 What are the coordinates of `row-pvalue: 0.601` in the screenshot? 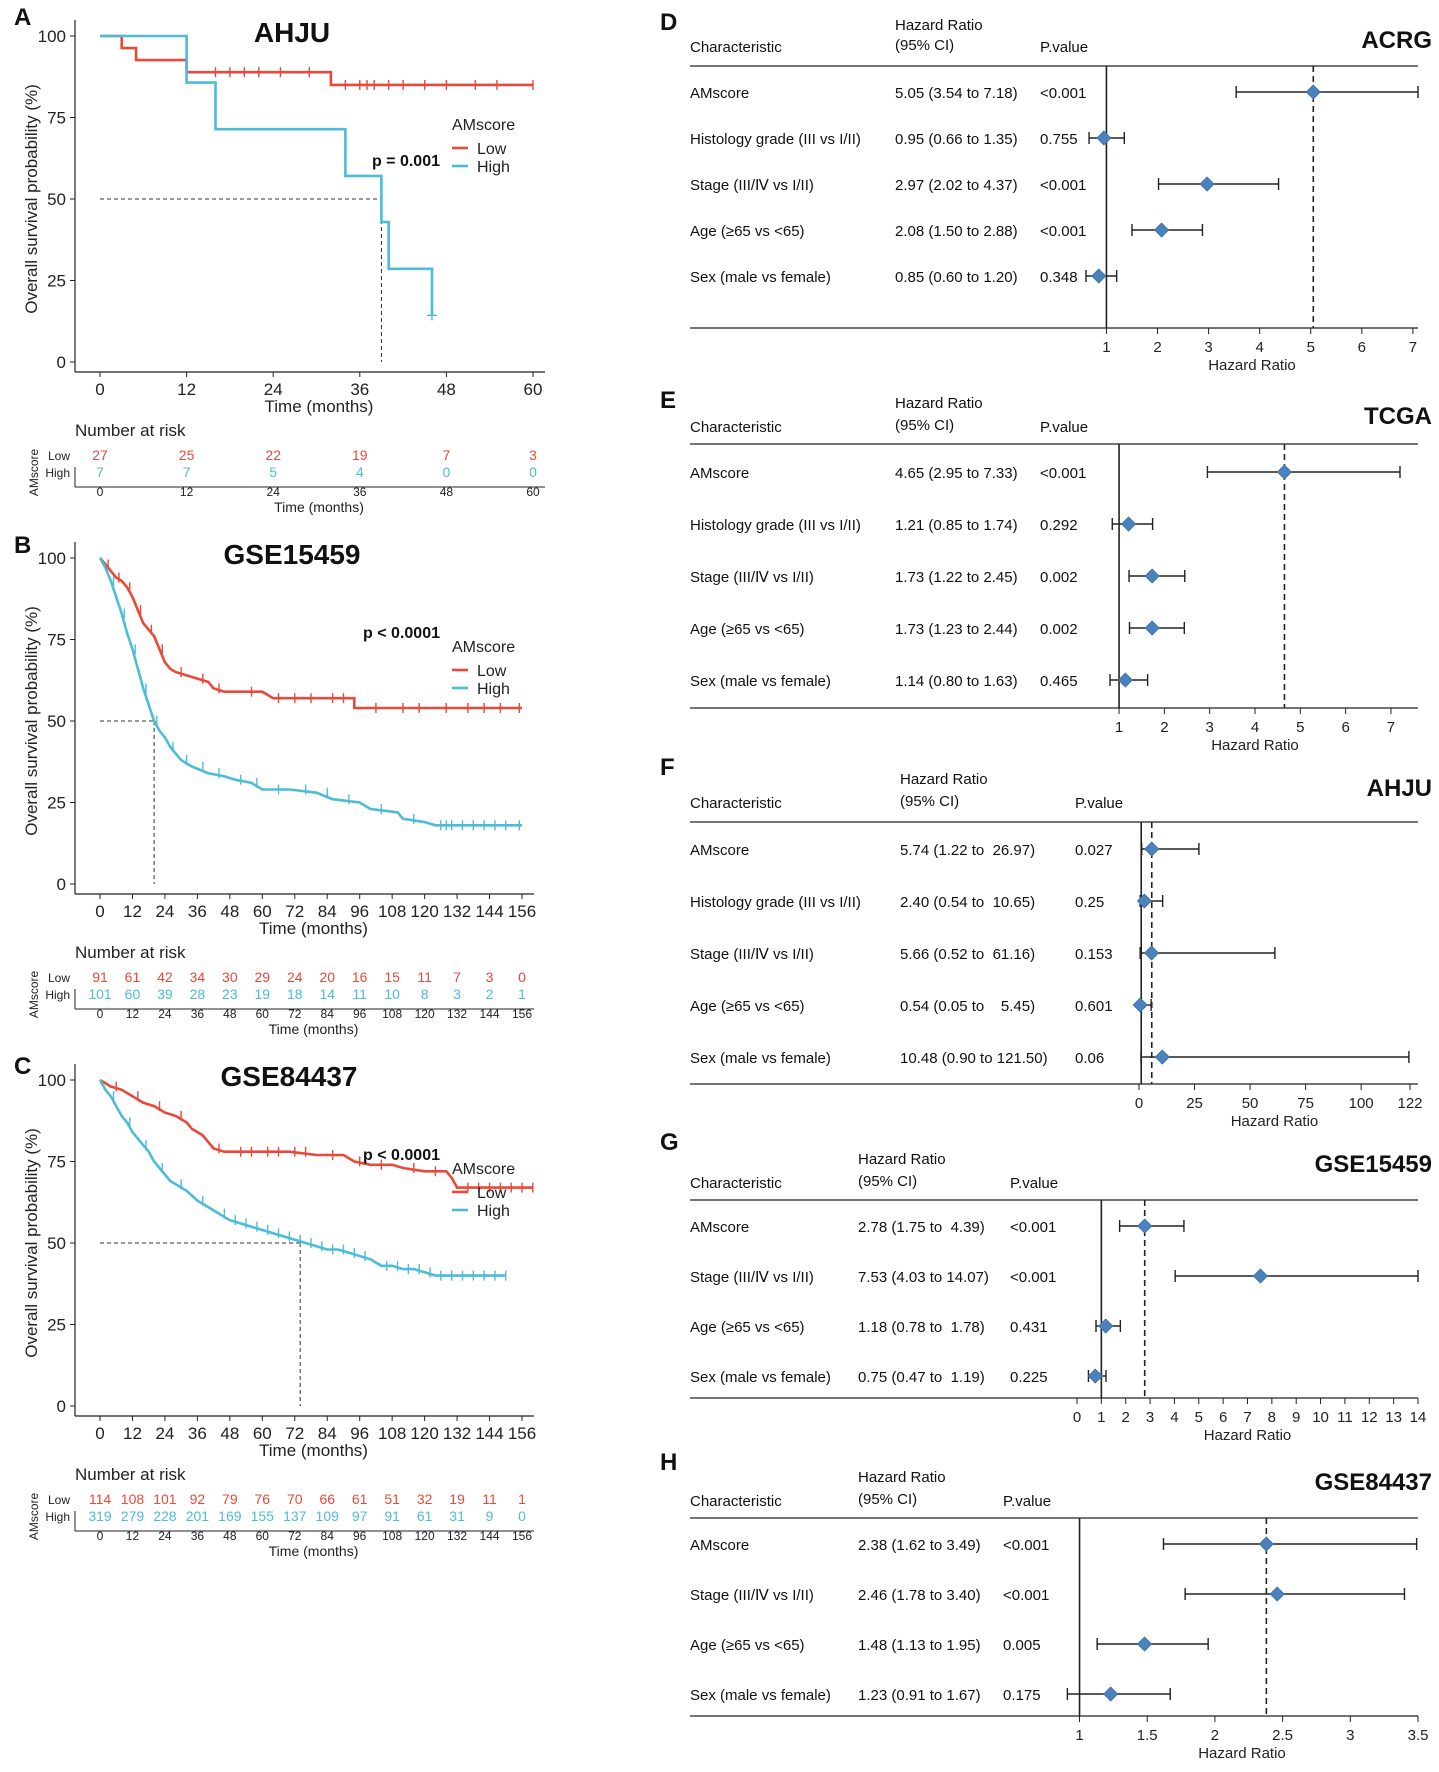 It's located at (1094, 1006).